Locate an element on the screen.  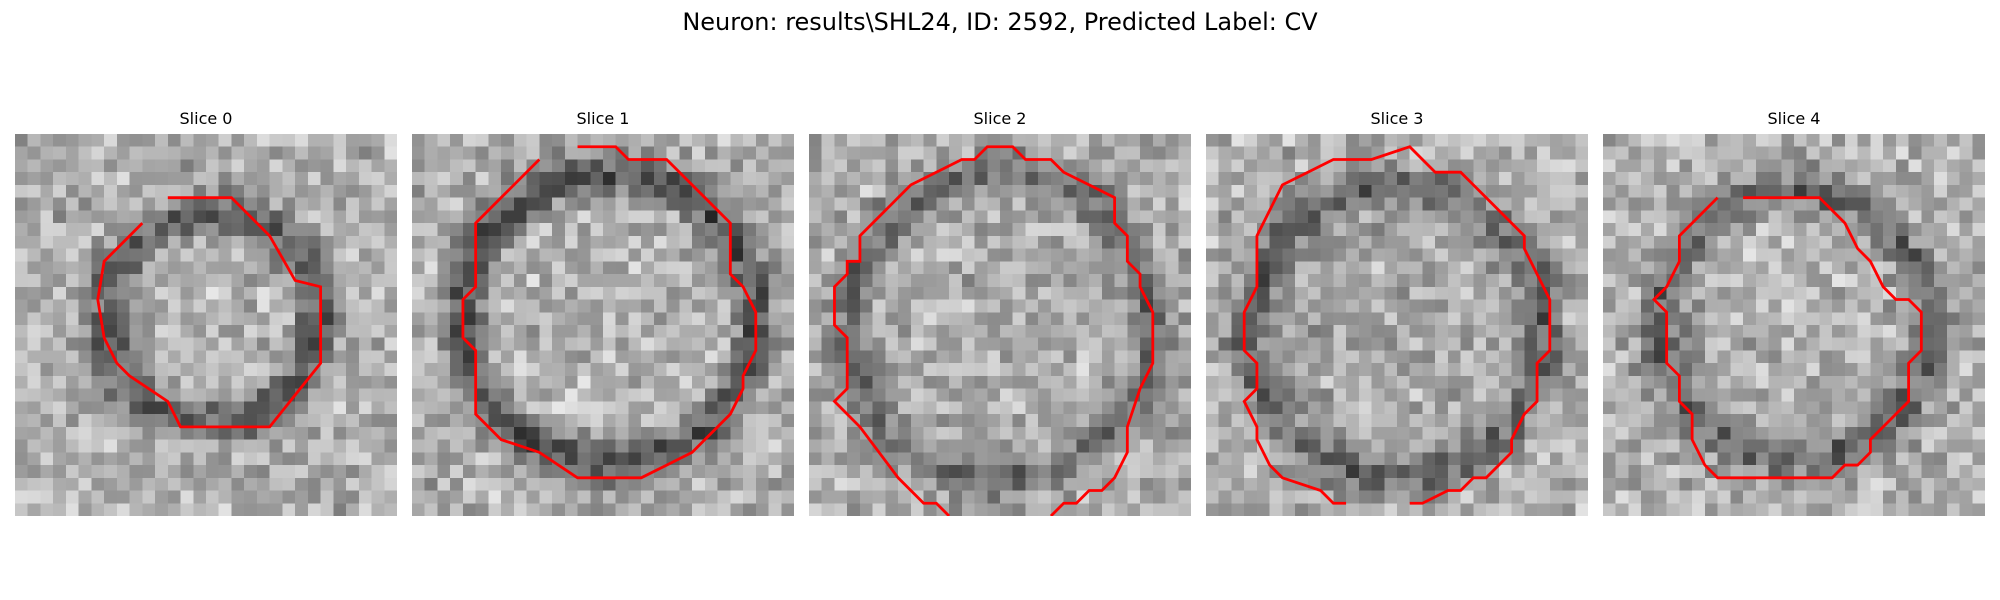
slice-panel-4: Slice 4 is located at coordinates (1794, 312).